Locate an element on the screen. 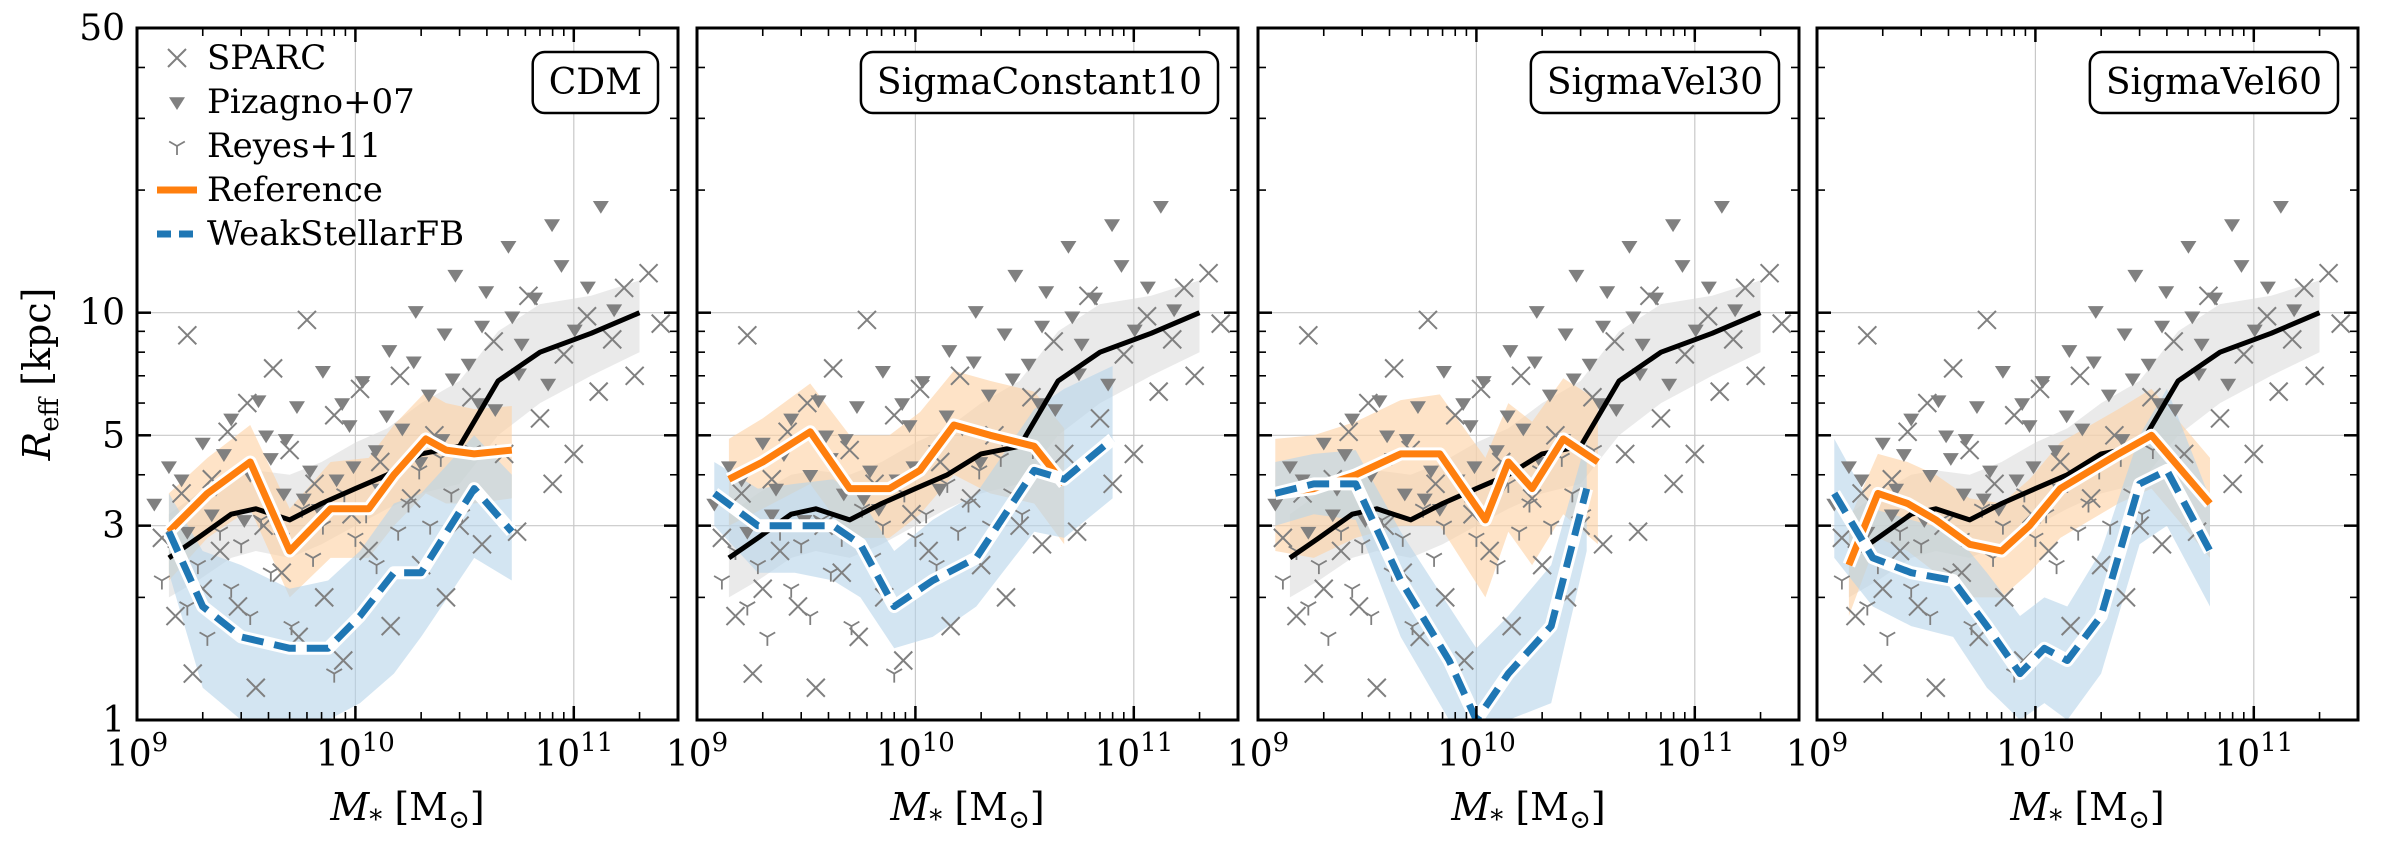  x-tick-label: 1010 is located at coordinates (915, 751).